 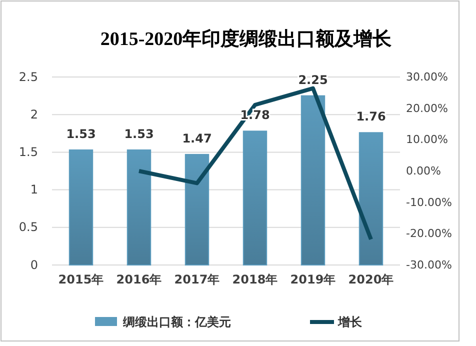 I want to click on y-tick-label: 1.5, so click(x=28, y=152).